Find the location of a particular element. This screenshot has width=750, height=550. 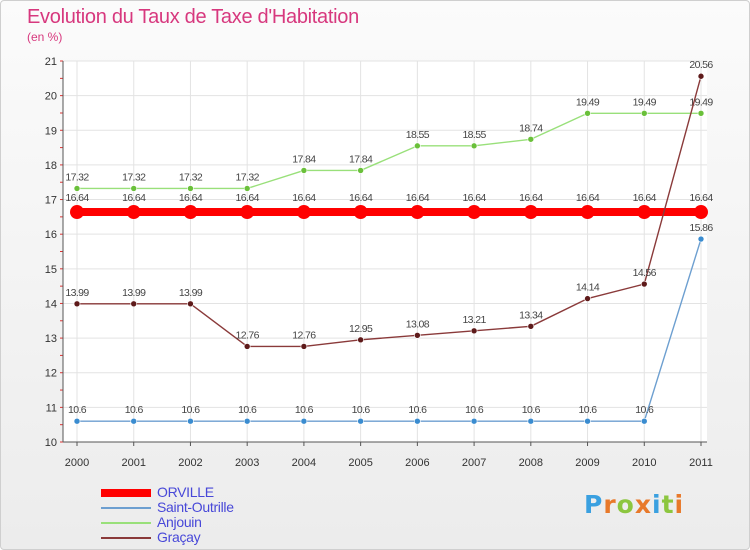

chart-legend: ORVILLE Saint-Outrille Anjouin Graçay is located at coordinates (167, 515).